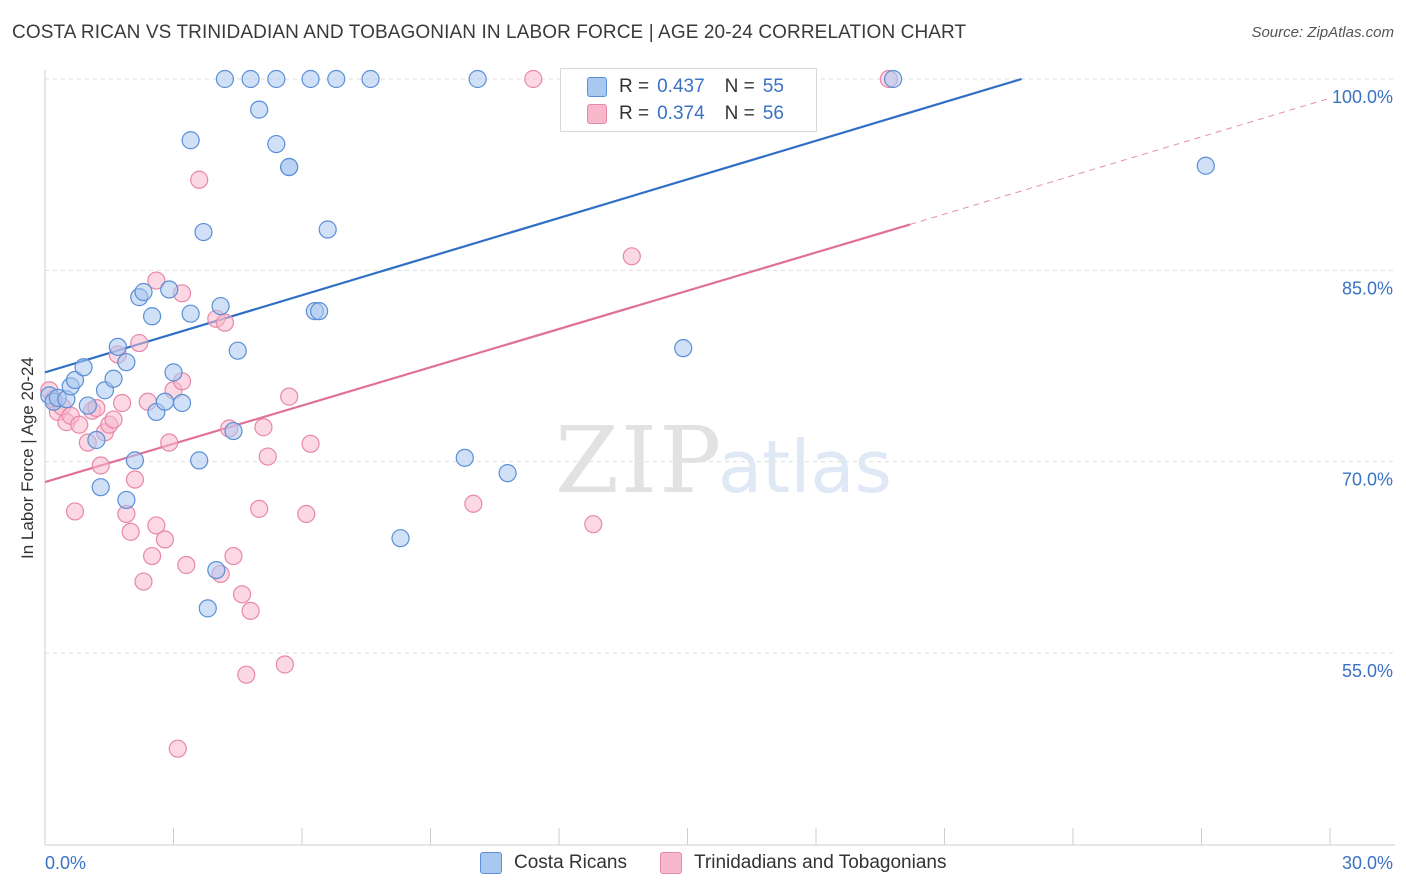 The height and width of the screenshot is (892, 1406). I want to click on legend-r-label: R =, so click(634, 86).